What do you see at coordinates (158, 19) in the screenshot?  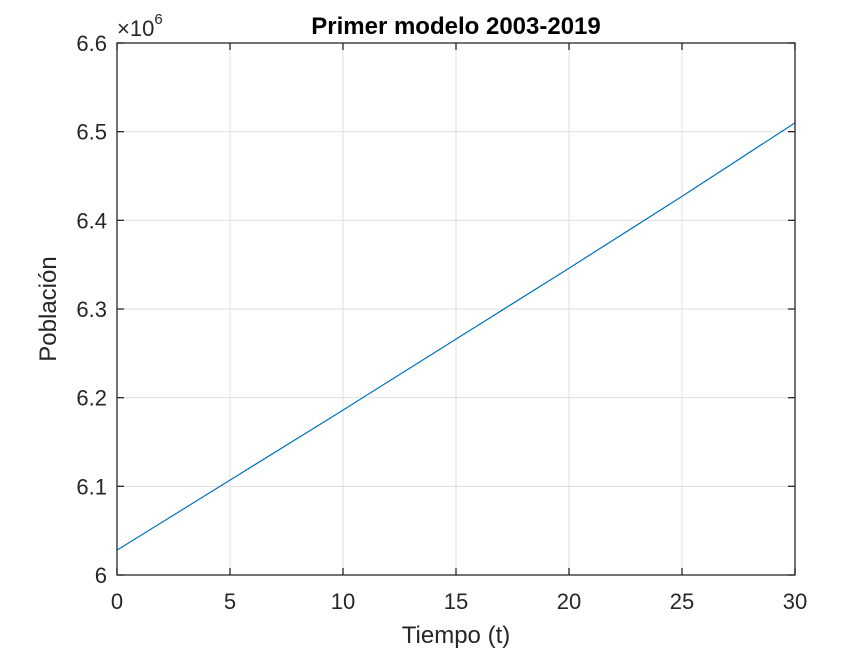 I see `y-exponent-power: 6` at bounding box center [158, 19].